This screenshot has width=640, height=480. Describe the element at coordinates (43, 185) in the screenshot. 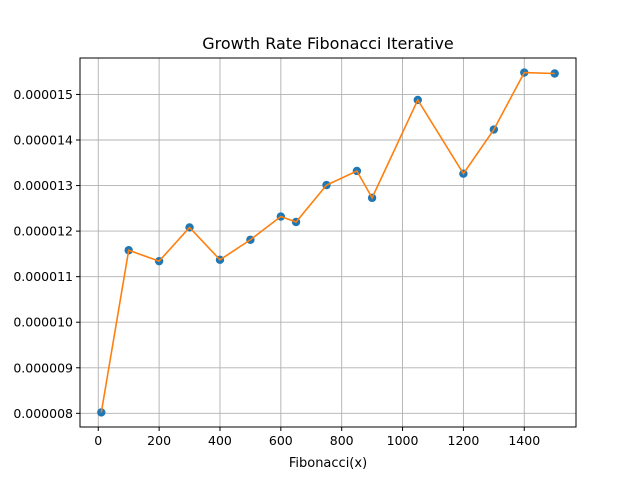

I see `y-tick-label: 0.000013` at that location.